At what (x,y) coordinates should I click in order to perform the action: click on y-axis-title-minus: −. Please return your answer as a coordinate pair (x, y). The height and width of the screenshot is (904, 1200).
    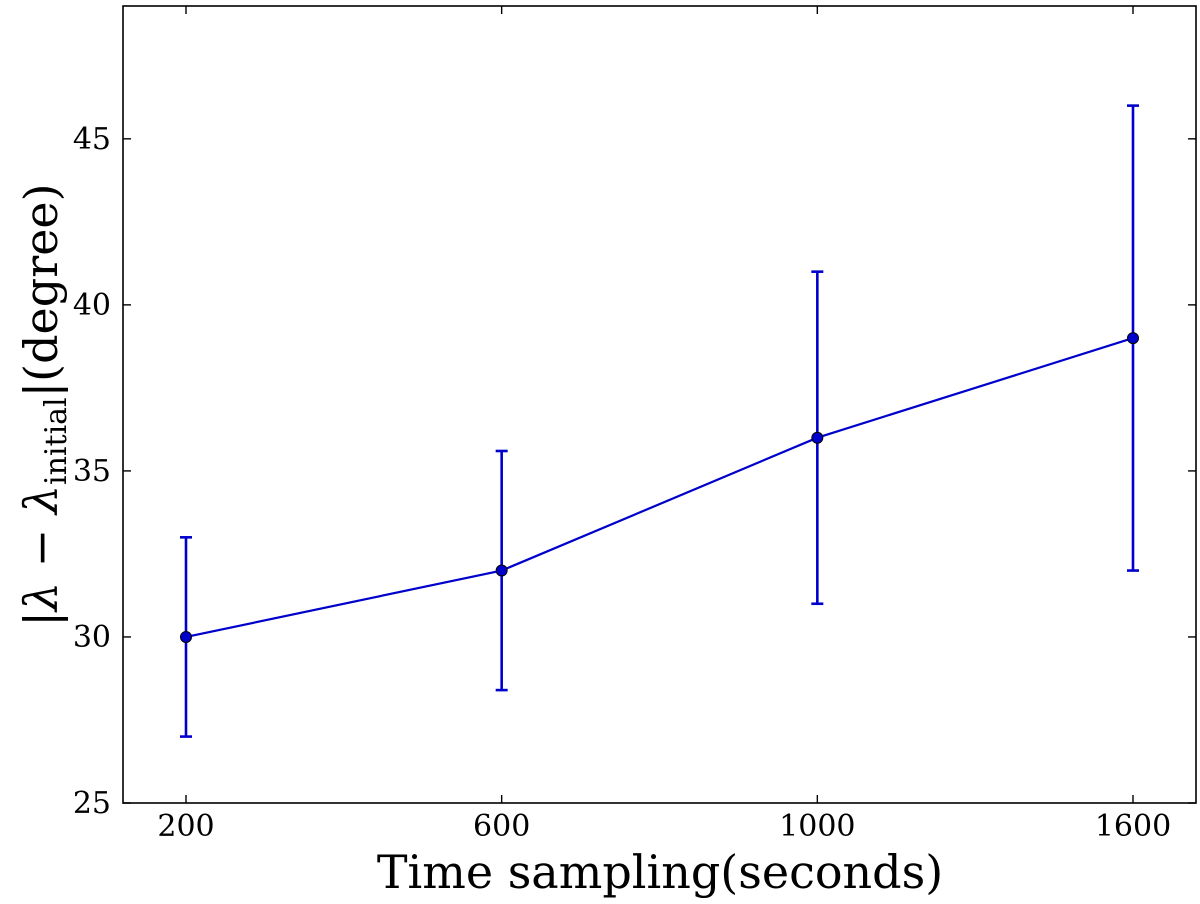
    Looking at the image, I should click on (41, 548).